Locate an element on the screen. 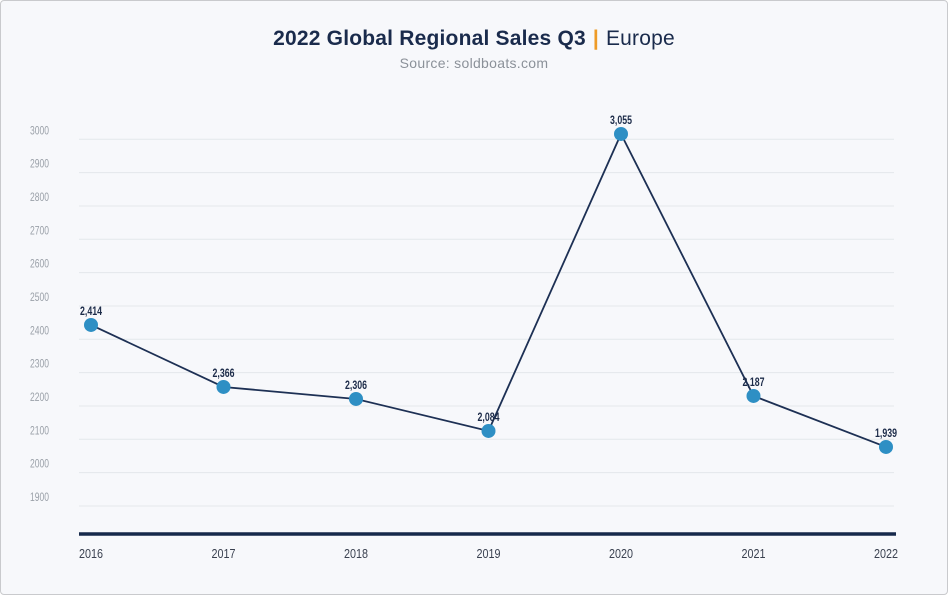  y-axis-tick-label: 2700 is located at coordinates (39, 230).